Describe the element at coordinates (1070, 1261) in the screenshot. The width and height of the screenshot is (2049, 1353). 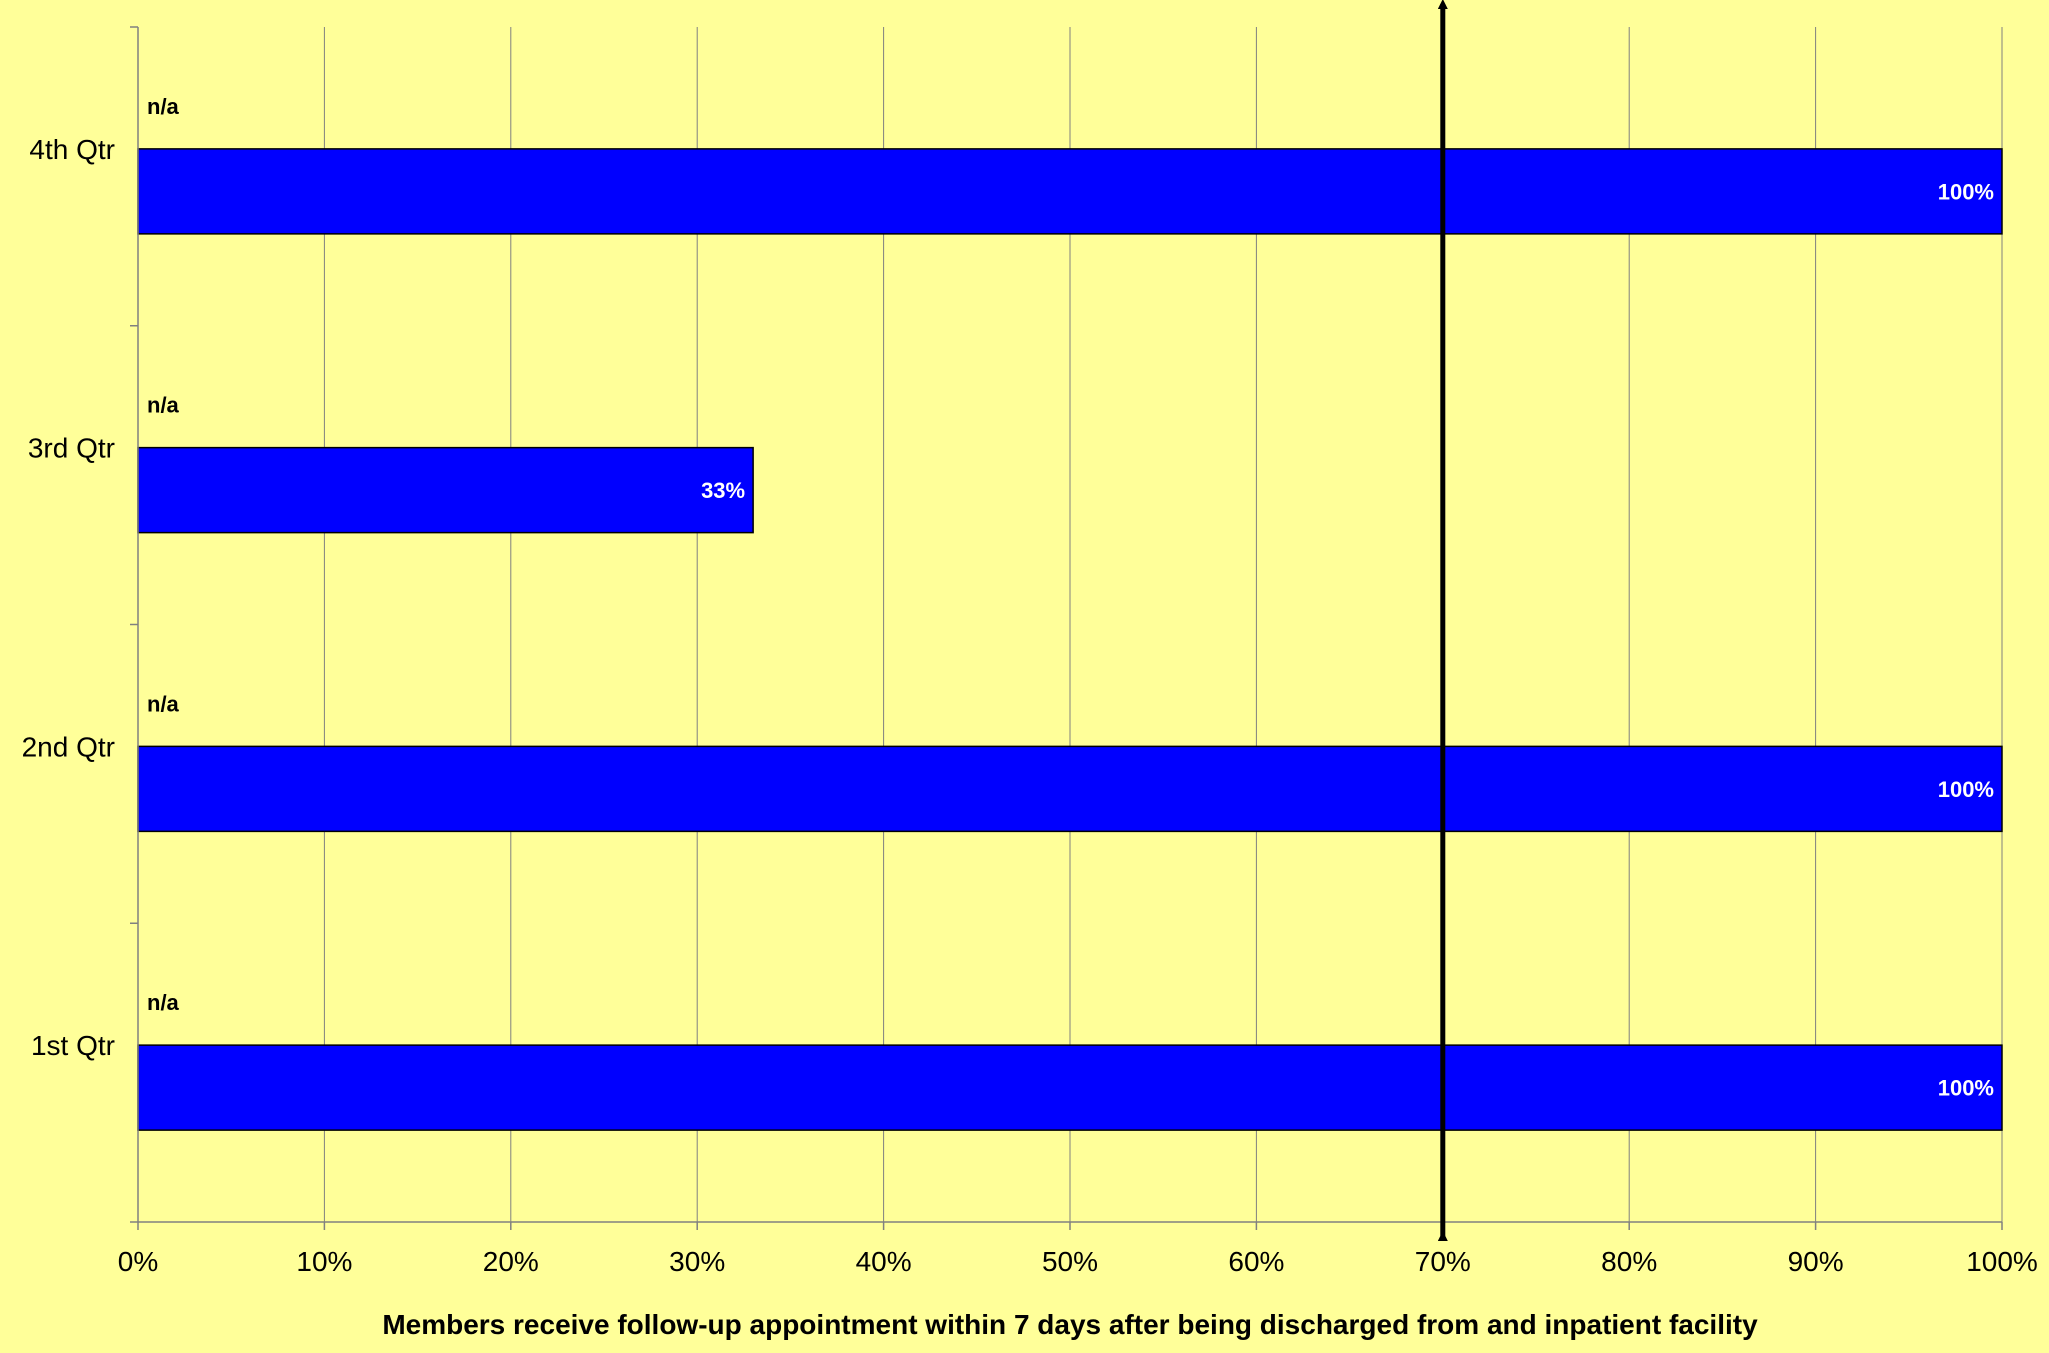
I see `x-tick-label: 50%` at that location.